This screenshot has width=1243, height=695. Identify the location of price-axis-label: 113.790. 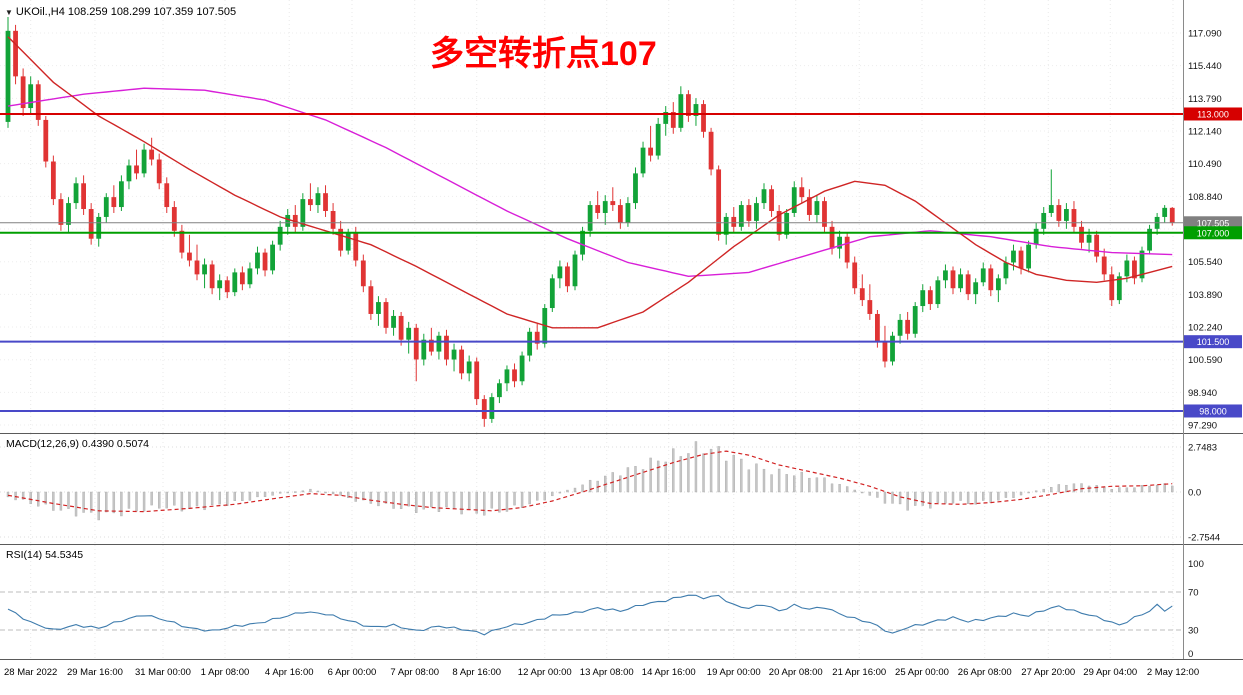
(1205, 99).